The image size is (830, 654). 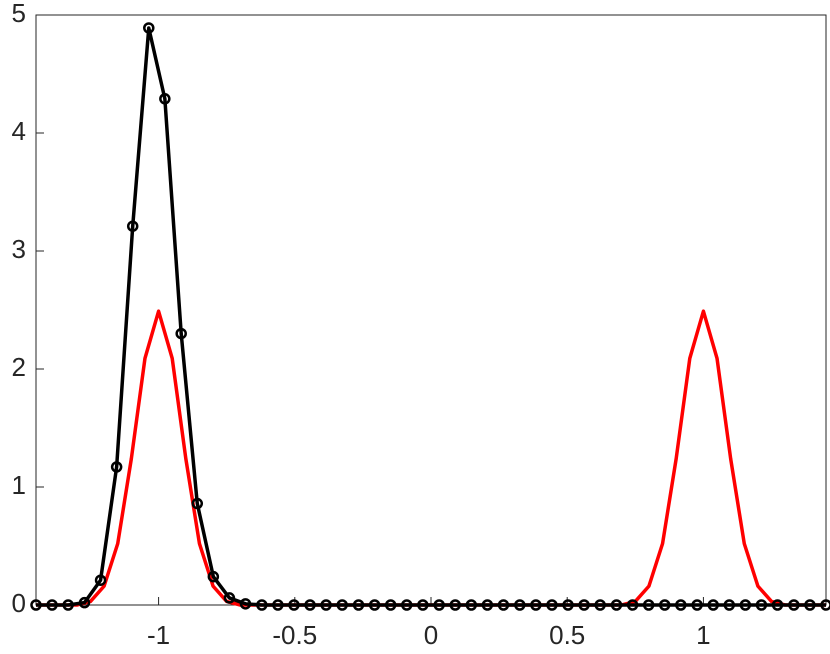 What do you see at coordinates (703, 635) in the screenshot?
I see `x-tick-label: 1` at bounding box center [703, 635].